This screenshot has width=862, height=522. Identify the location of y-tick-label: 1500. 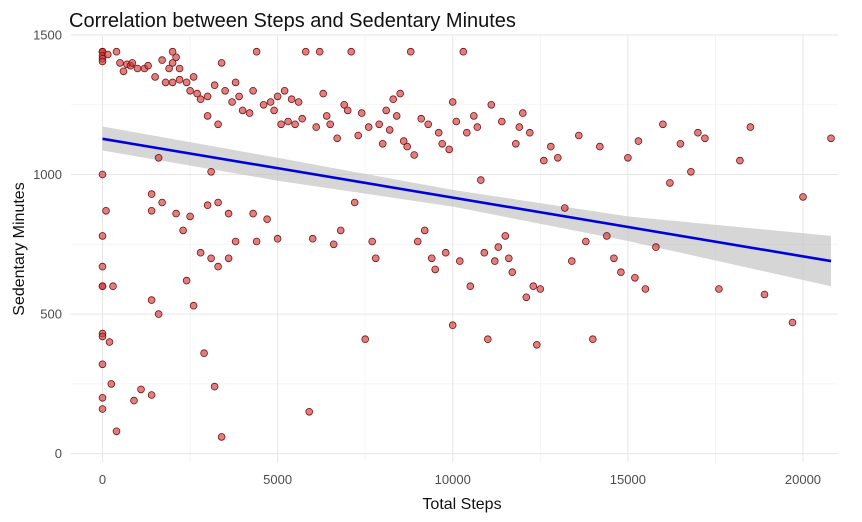
(47, 35).